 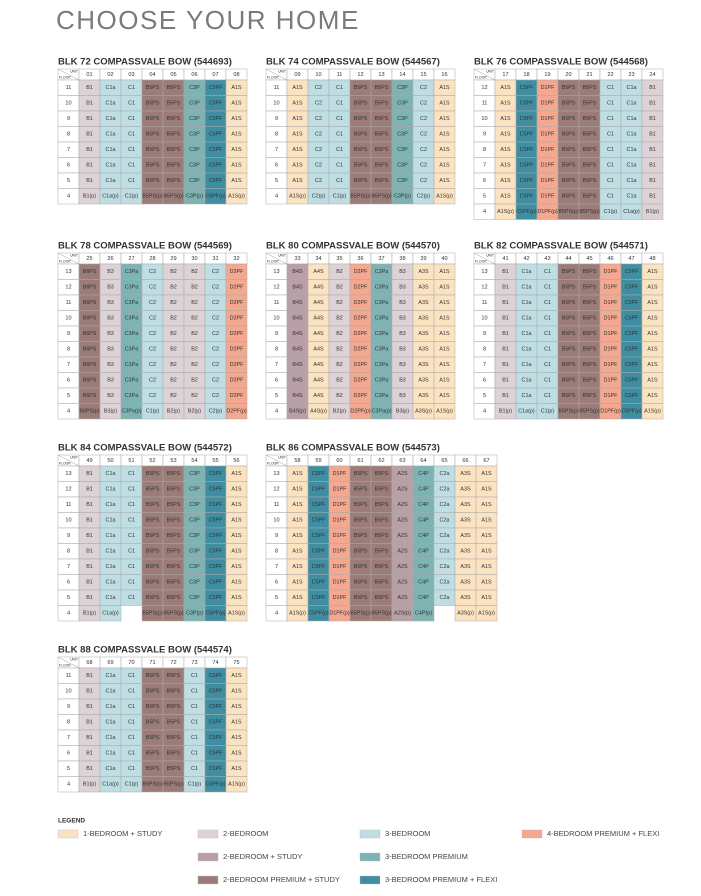 What do you see at coordinates (547, 259) in the screenshot?
I see `unit-header: 43` at bounding box center [547, 259].